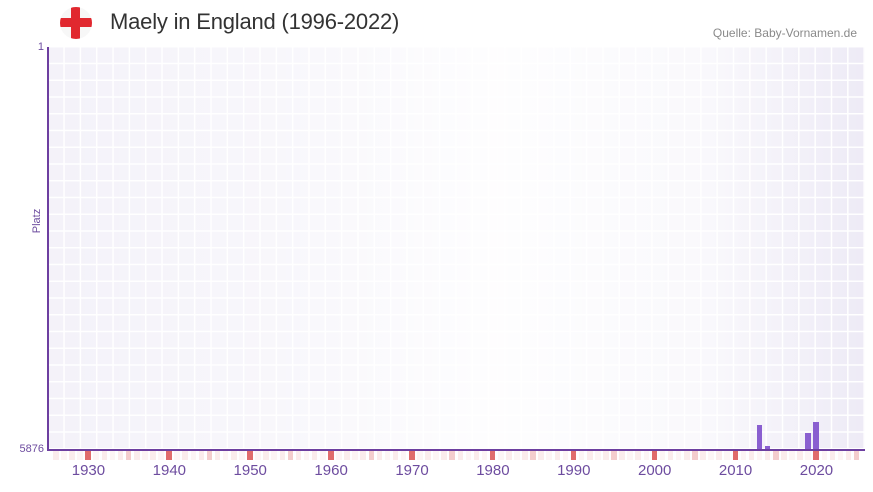 The width and height of the screenshot is (873, 492). What do you see at coordinates (37, 221) in the screenshot?
I see `y-axis-title: Platz` at bounding box center [37, 221].